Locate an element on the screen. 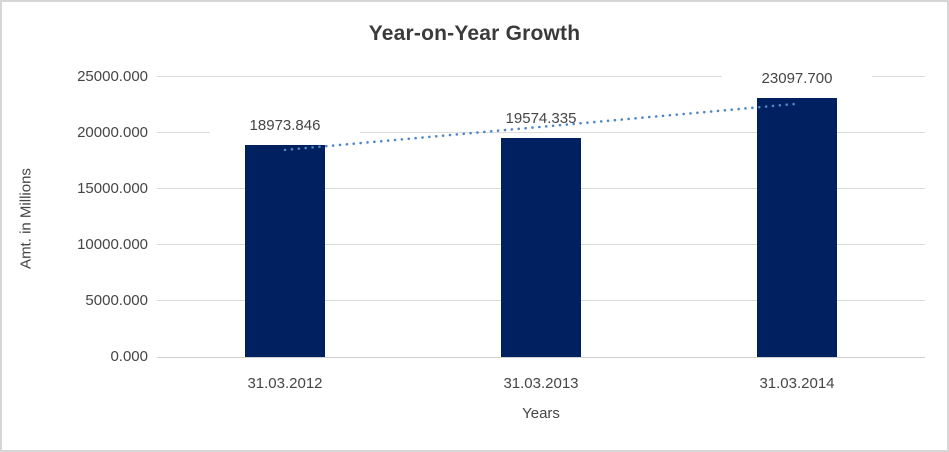 This screenshot has width=949, height=452. y-tick-label: 10000.000 is located at coordinates (112, 244).